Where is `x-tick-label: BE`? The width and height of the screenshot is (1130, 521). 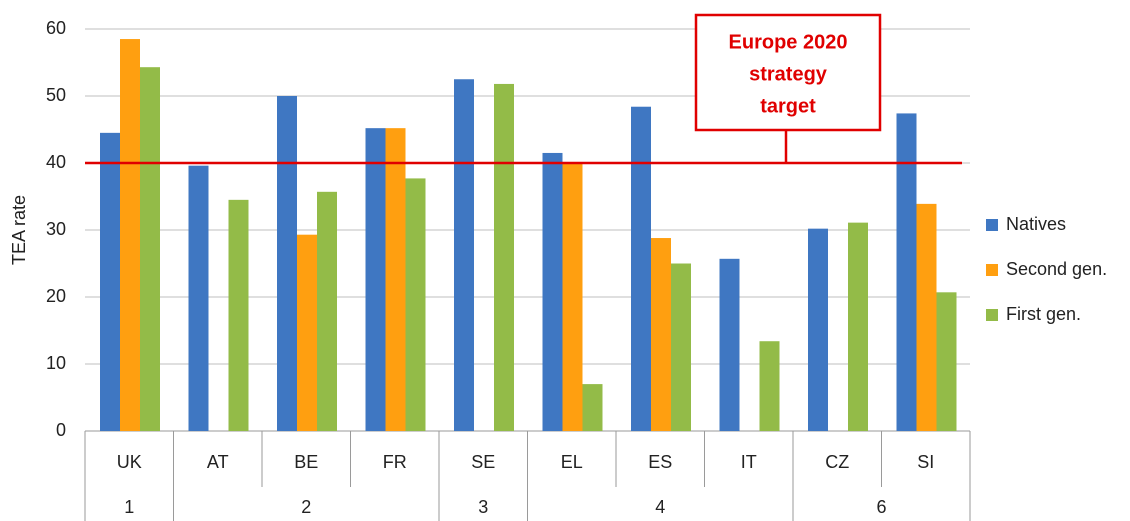
x-tick-label: BE is located at coordinates (306, 462).